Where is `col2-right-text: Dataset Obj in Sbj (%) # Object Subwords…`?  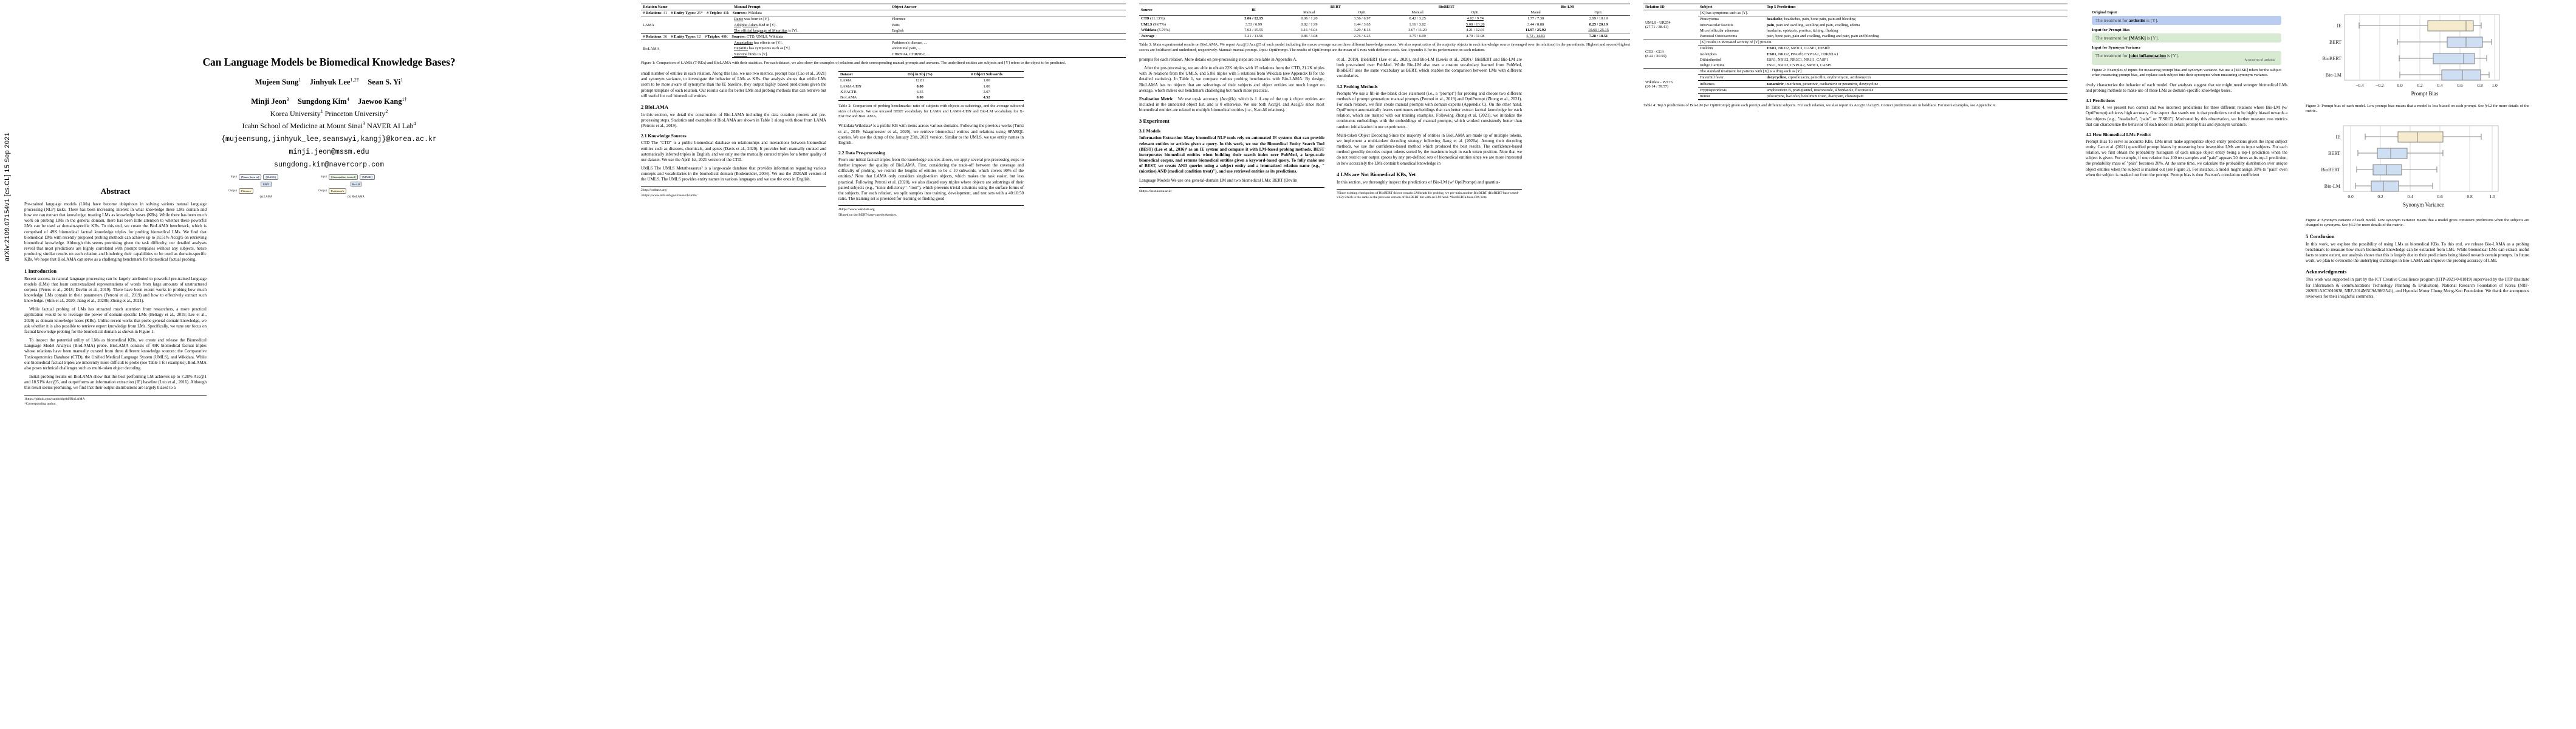
col2-right-text: Dataset Obj in Sbj (%) # Object Subwords… is located at coordinates (931, 145).